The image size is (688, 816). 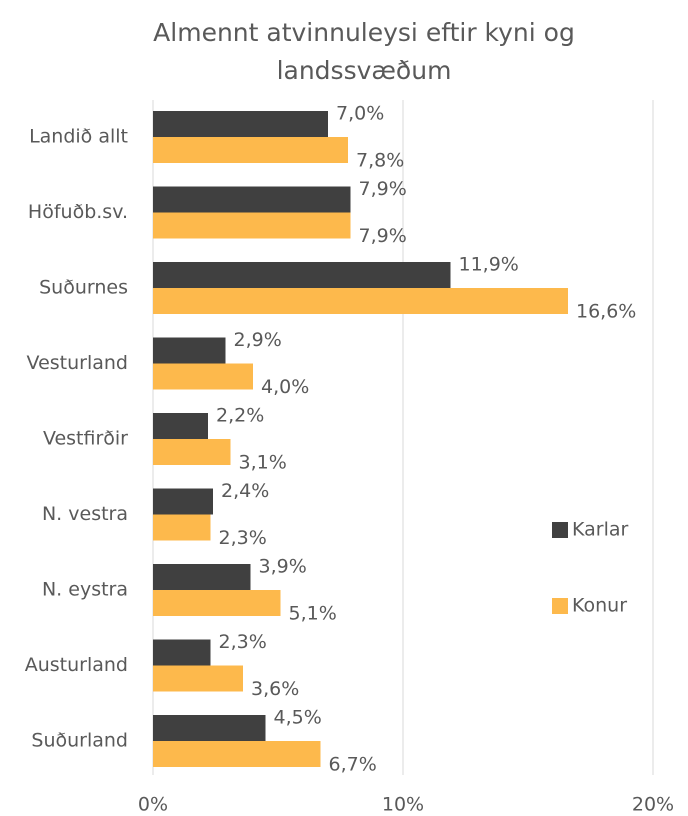 I want to click on y-tick-label: Austurland, so click(x=76, y=665).